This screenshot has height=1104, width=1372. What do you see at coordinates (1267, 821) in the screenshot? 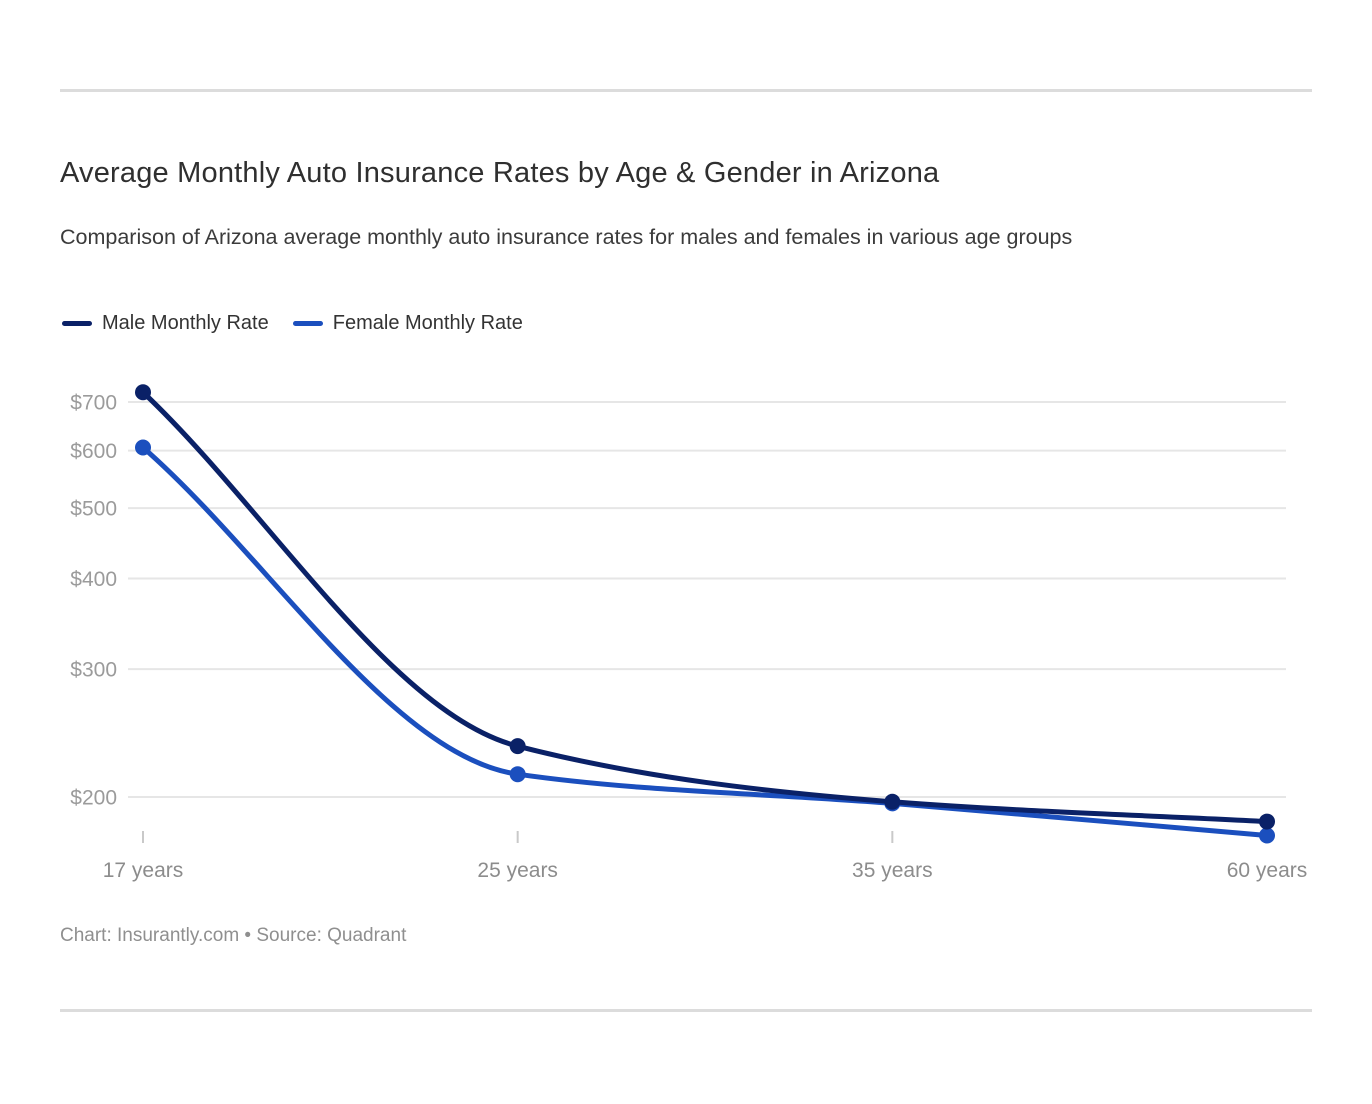
I see `data-point-male-monthly-rate-60-years` at bounding box center [1267, 821].